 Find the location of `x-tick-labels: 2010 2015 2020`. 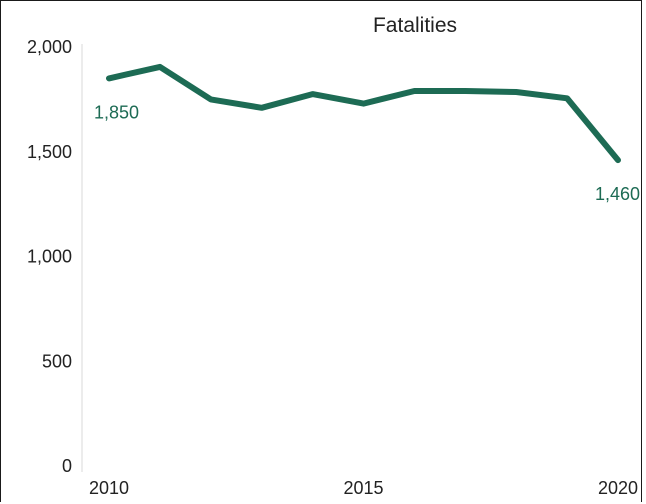

x-tick-labels: 2010 2015 2020 is located at coordinates (363, 488).